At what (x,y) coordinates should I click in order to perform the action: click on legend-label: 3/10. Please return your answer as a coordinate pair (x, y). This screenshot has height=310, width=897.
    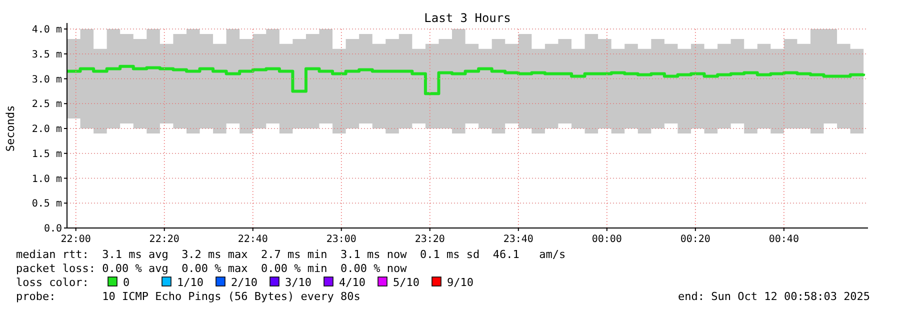
    Looking at the image, I should click on (298, 282).